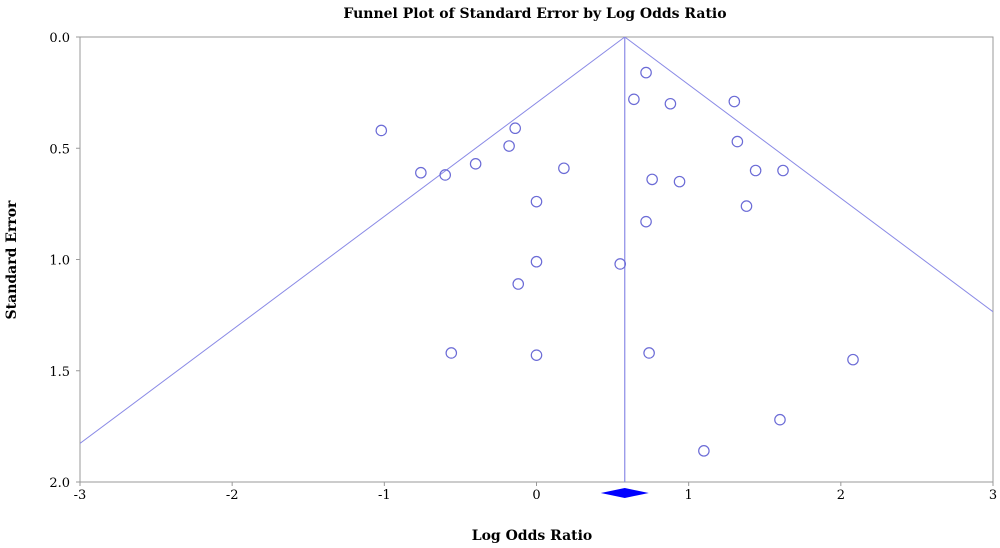  What do you see at coordinates (624, 493) in the screenshot?
I see `pooled-estimate-diamond` at bounding box center [624, 493].